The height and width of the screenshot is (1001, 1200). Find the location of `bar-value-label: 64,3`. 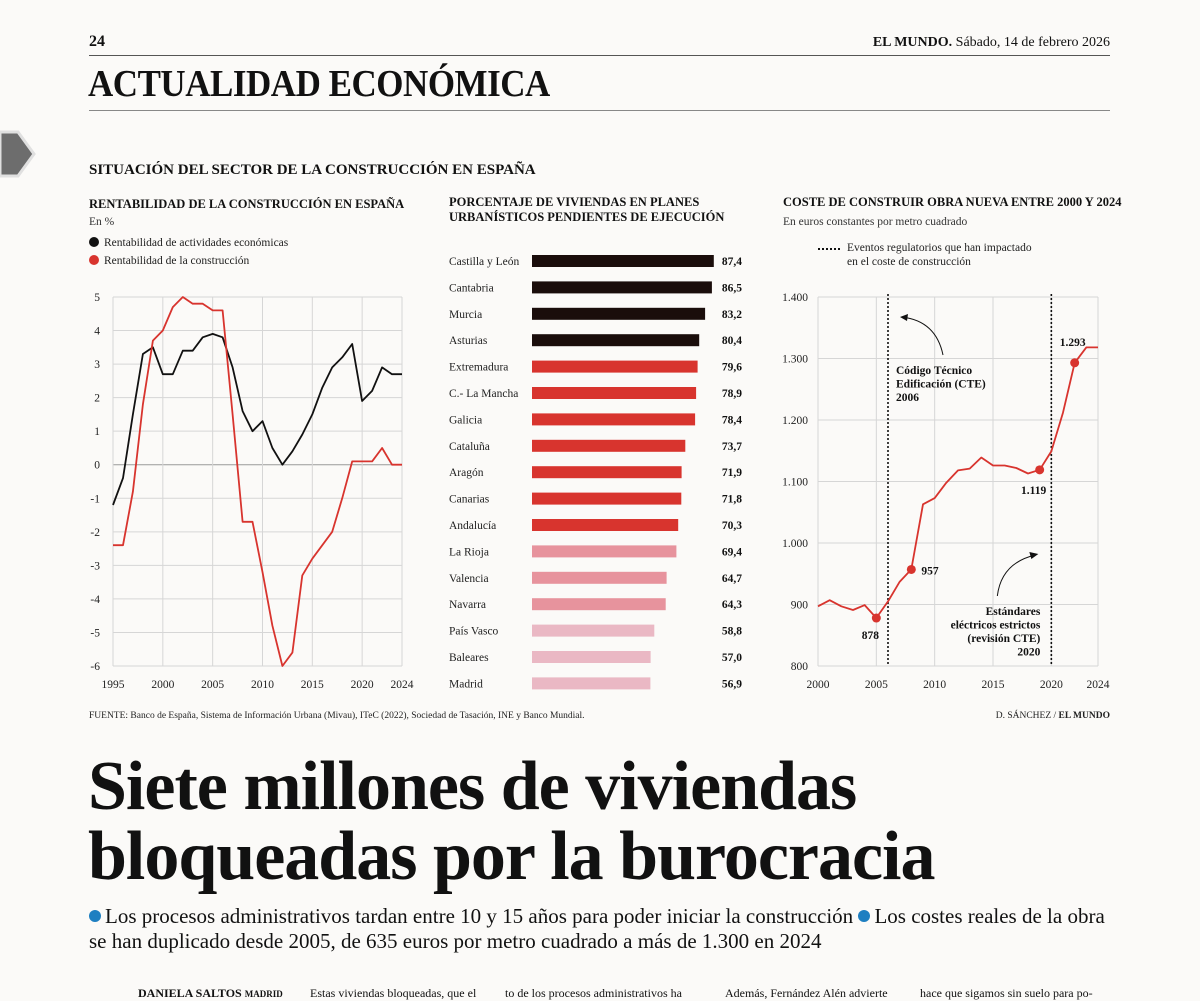

bar-value-label: 64,3 is located at coordinates (732, 605).